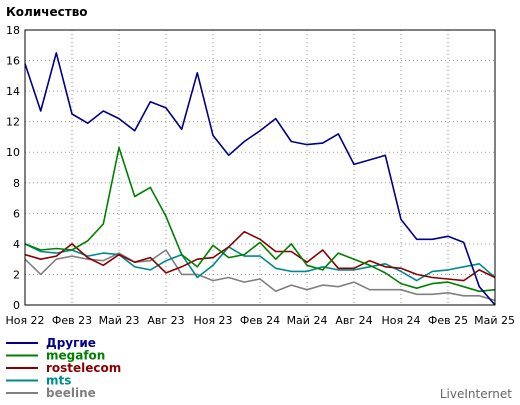 This screenshot has height=405, width=520. Describe the element at coordinates (71, 393) in the screenshot. I see `legend-label: beeline` at that location.